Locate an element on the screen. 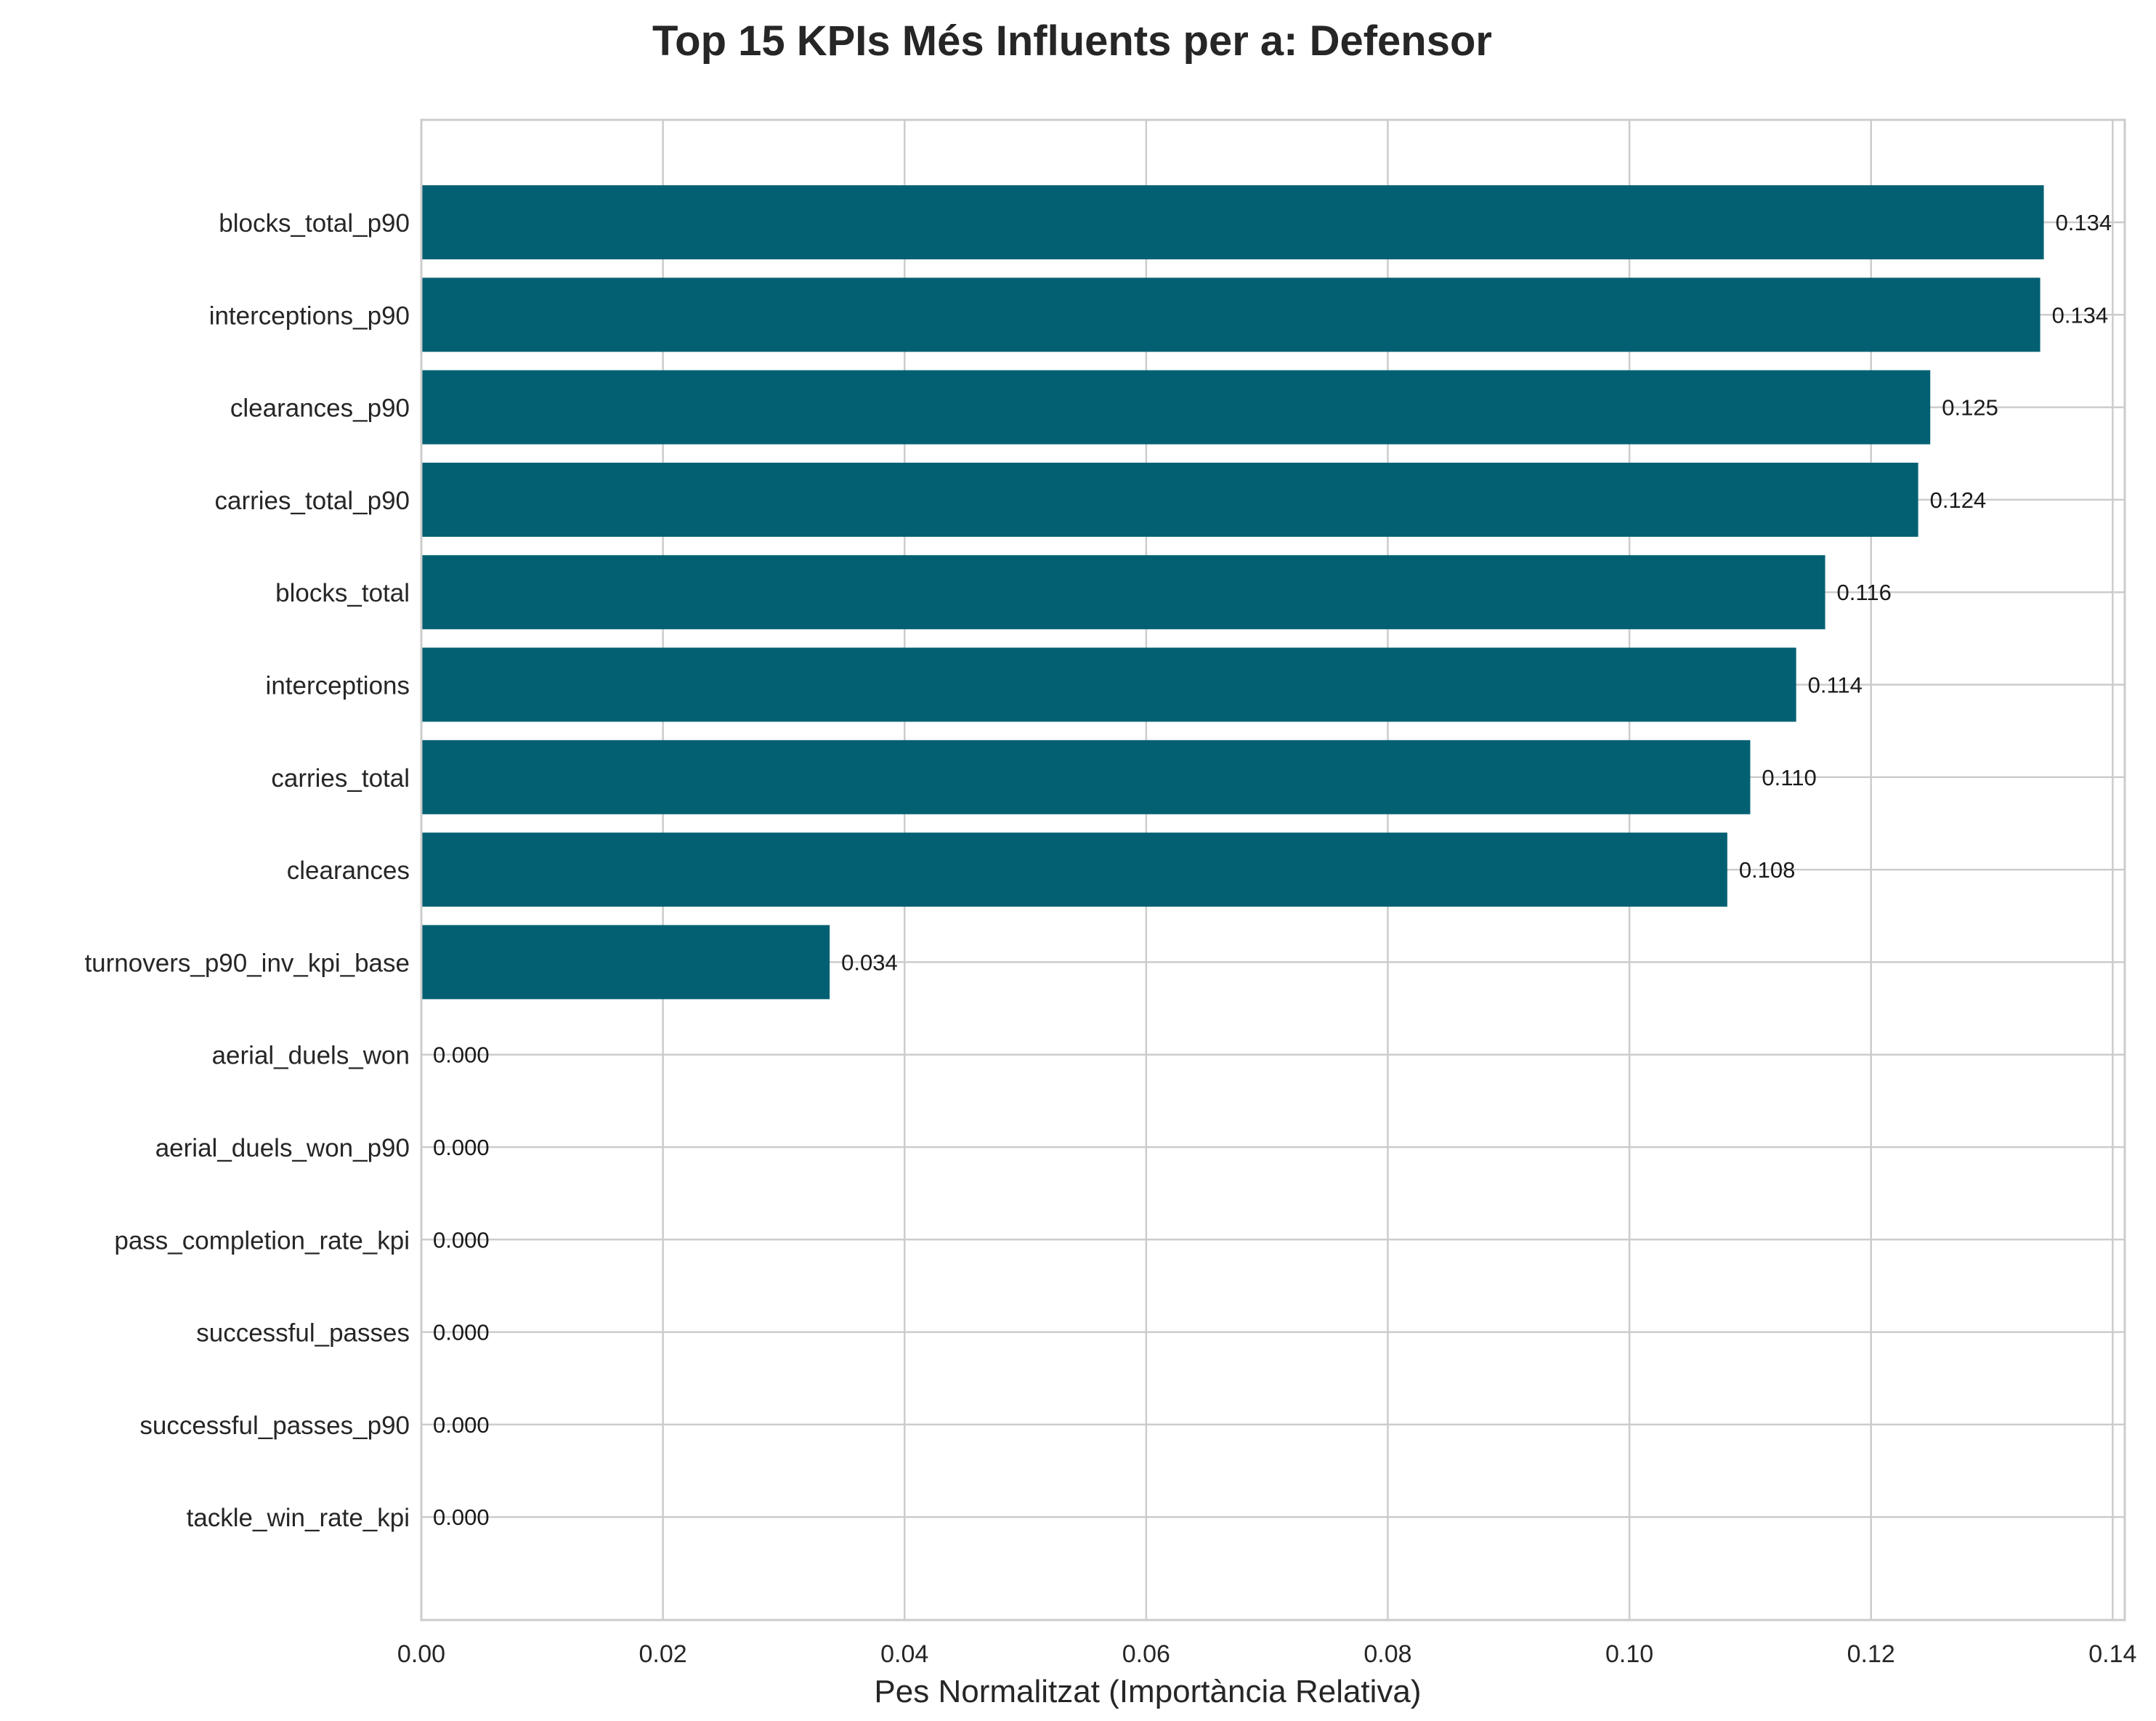 This screenshot has width=2156, height=1721. y-tick-label: aerial_duels_won is located at coordinates (311, 1056).